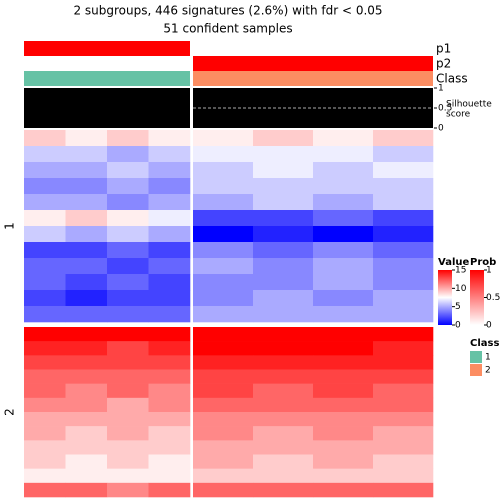 The image size is (504, 504). Describe the element at coordinates (227, 29) in the screenshot. I see `chart-subtitle: 51 confident samples` at that location.